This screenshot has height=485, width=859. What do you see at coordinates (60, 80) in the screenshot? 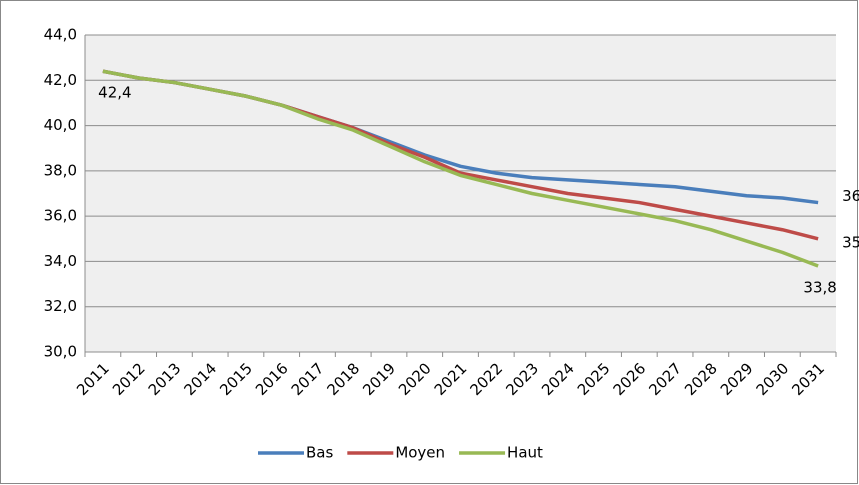
I see `y-tick-label: 42,0` at bounding box center [60, 80].